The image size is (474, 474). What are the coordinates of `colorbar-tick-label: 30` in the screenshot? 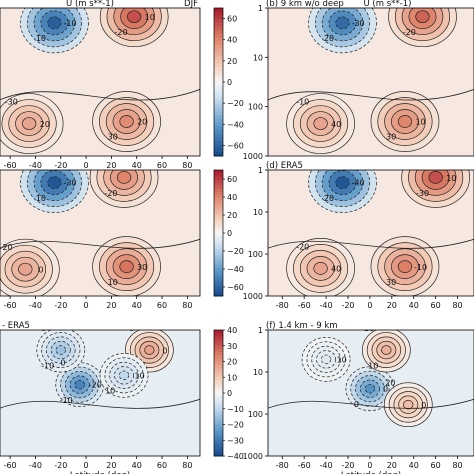 It's located at (232, 346).